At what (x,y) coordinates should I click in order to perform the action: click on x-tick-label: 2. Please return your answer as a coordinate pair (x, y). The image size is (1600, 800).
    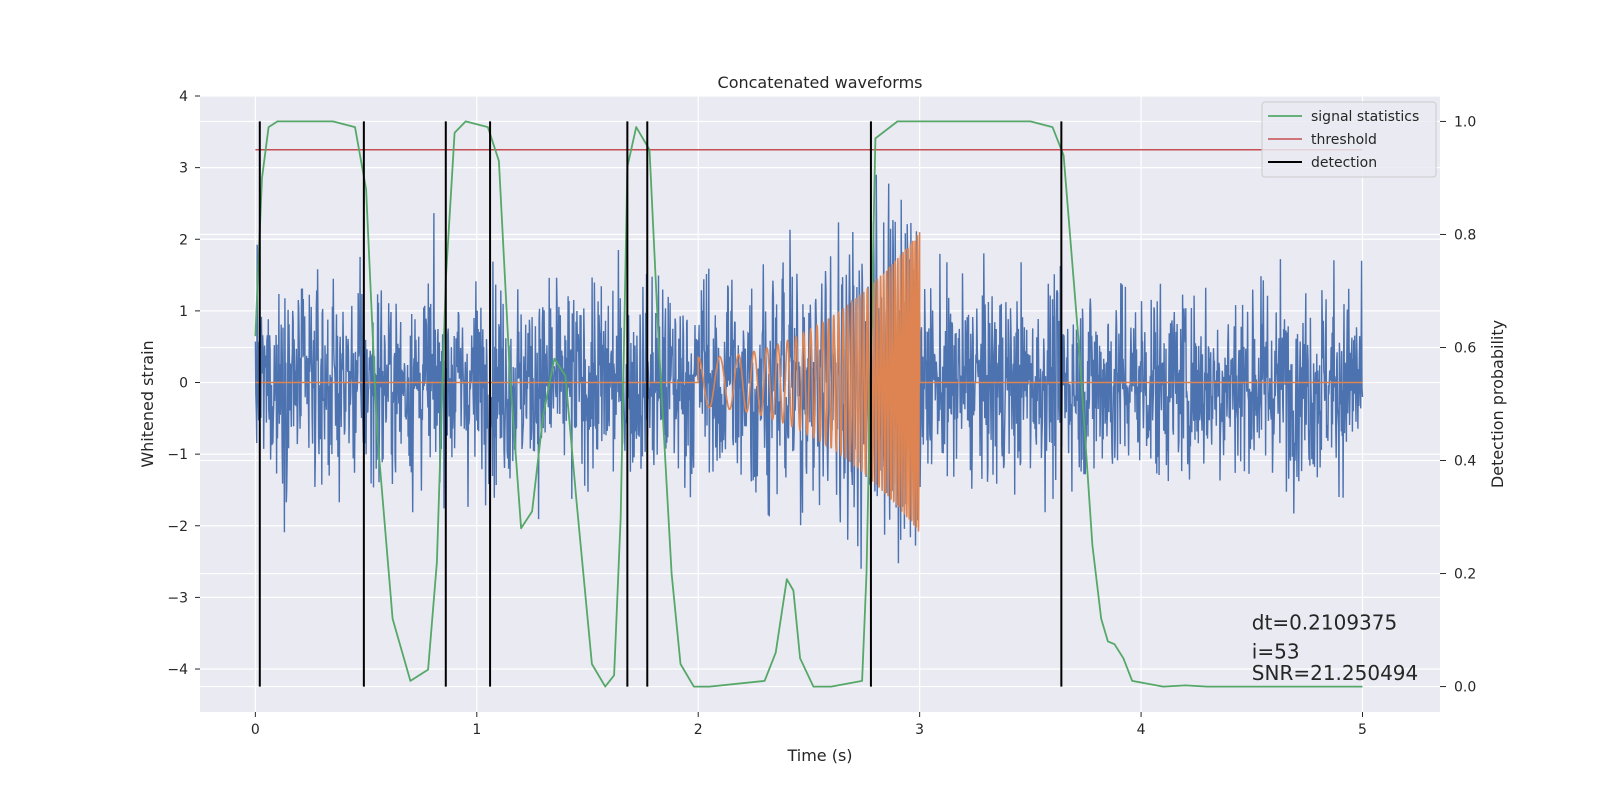
    Looking at the image, I should click on (698, 730).